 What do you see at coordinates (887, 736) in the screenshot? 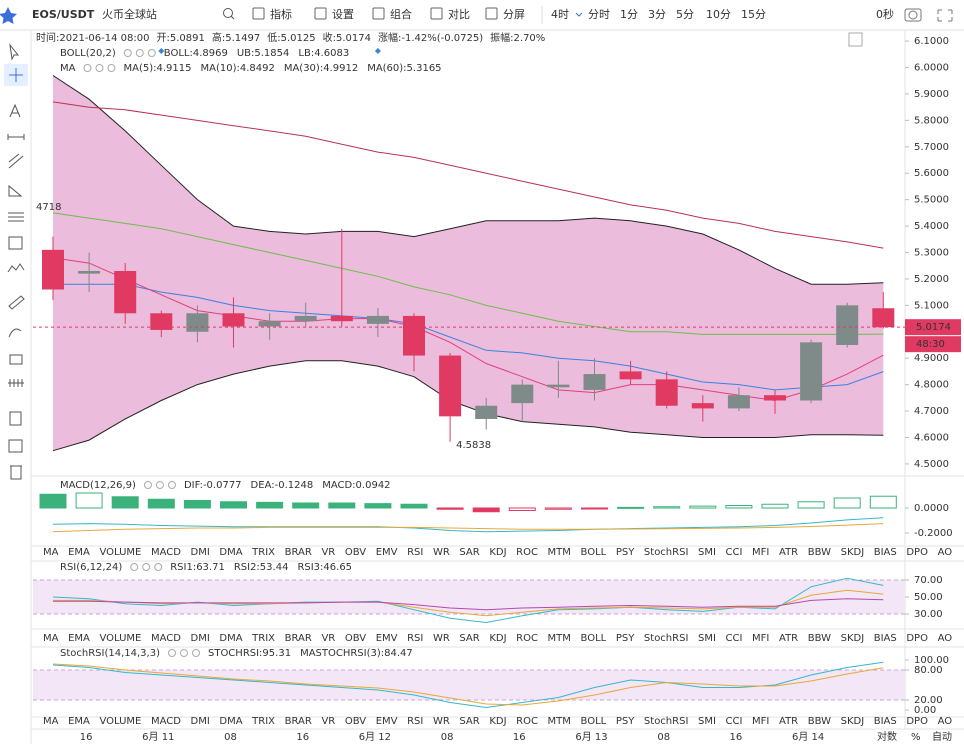
I see `axis-control: 对数` at bounding box center [887, 736].